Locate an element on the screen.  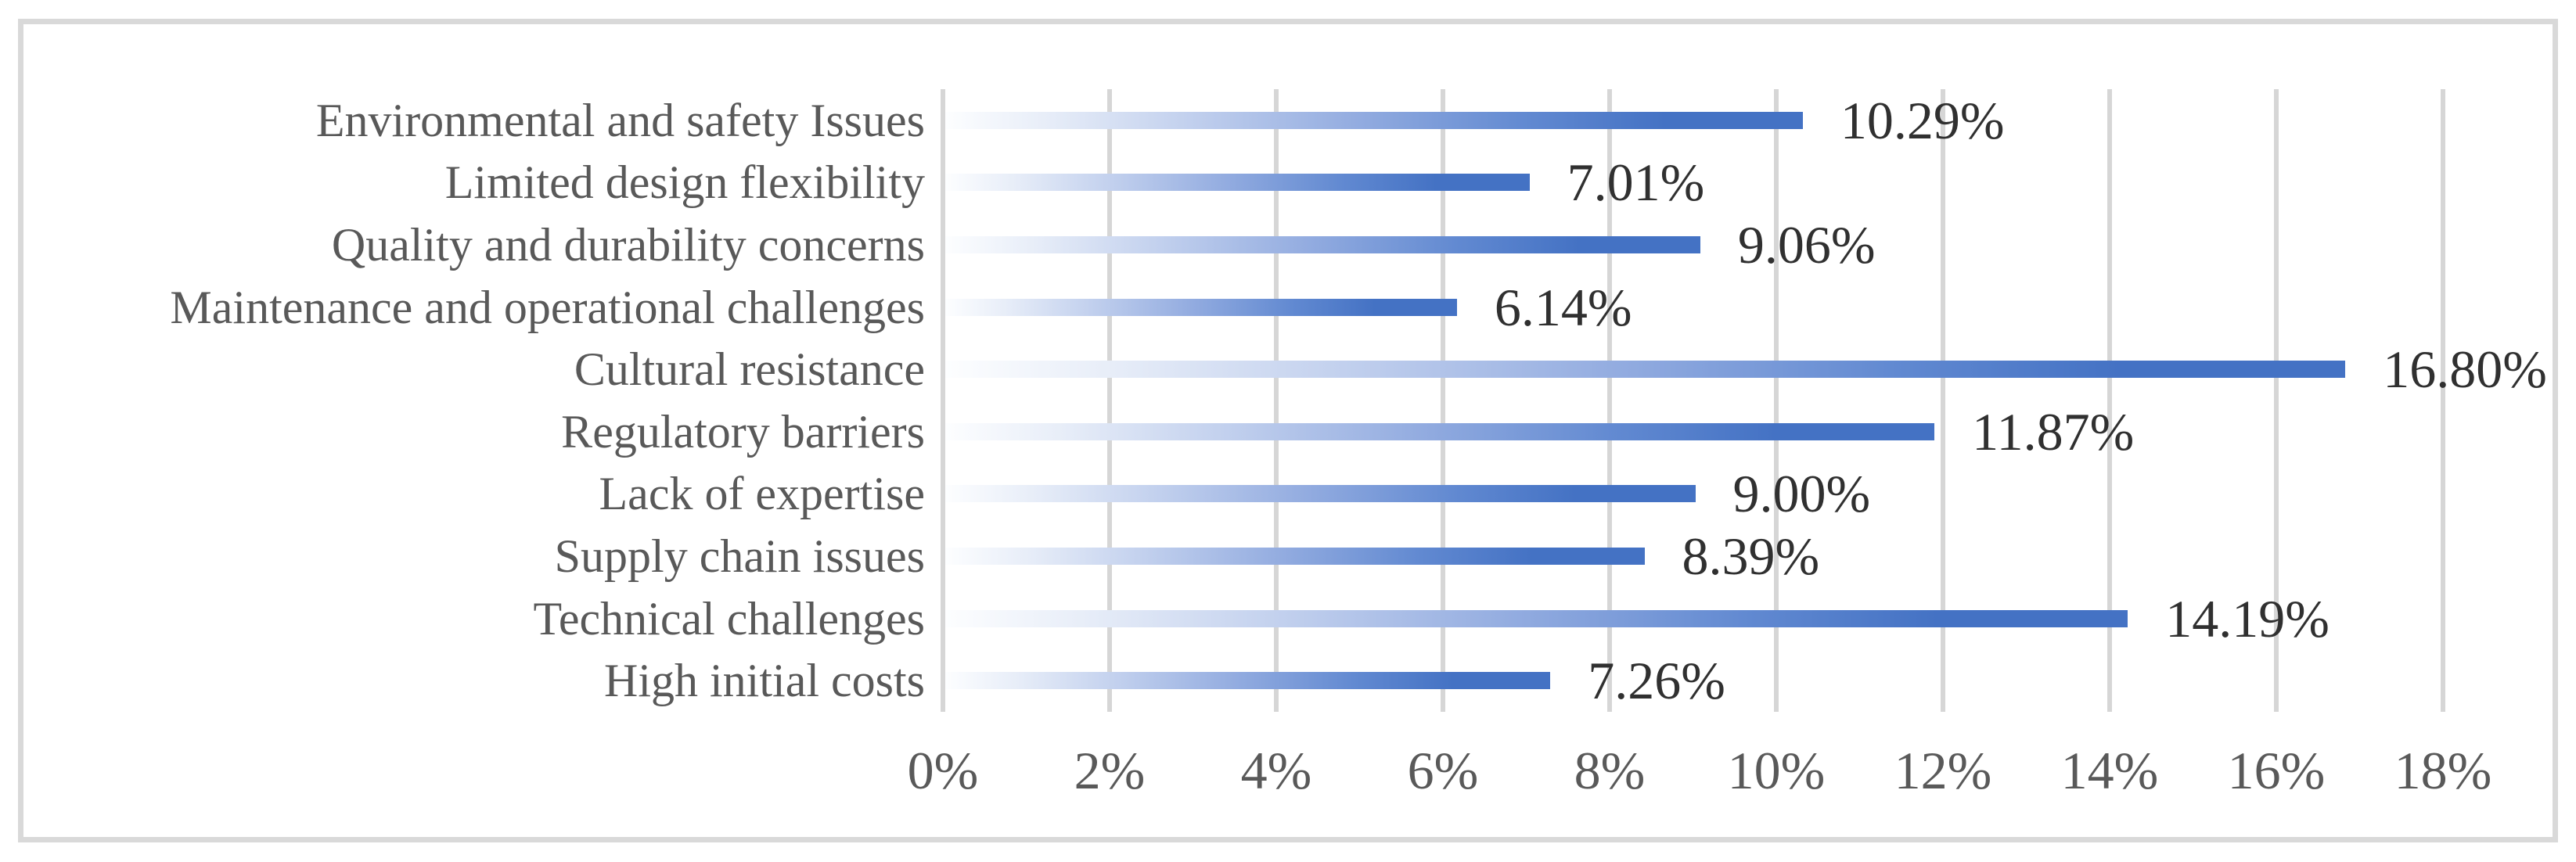
bar-technical-challenges is located at coordinates (1536, 618).